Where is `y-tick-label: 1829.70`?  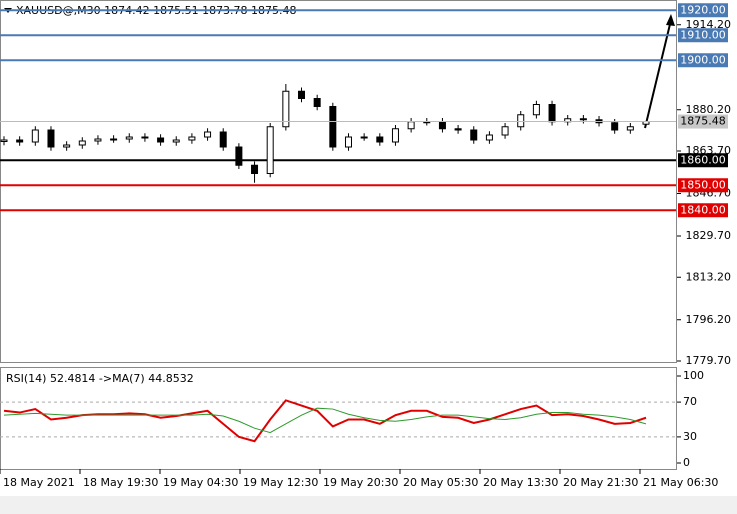 y-tick-label: 1829.70 is located at coordinates (709, 235).